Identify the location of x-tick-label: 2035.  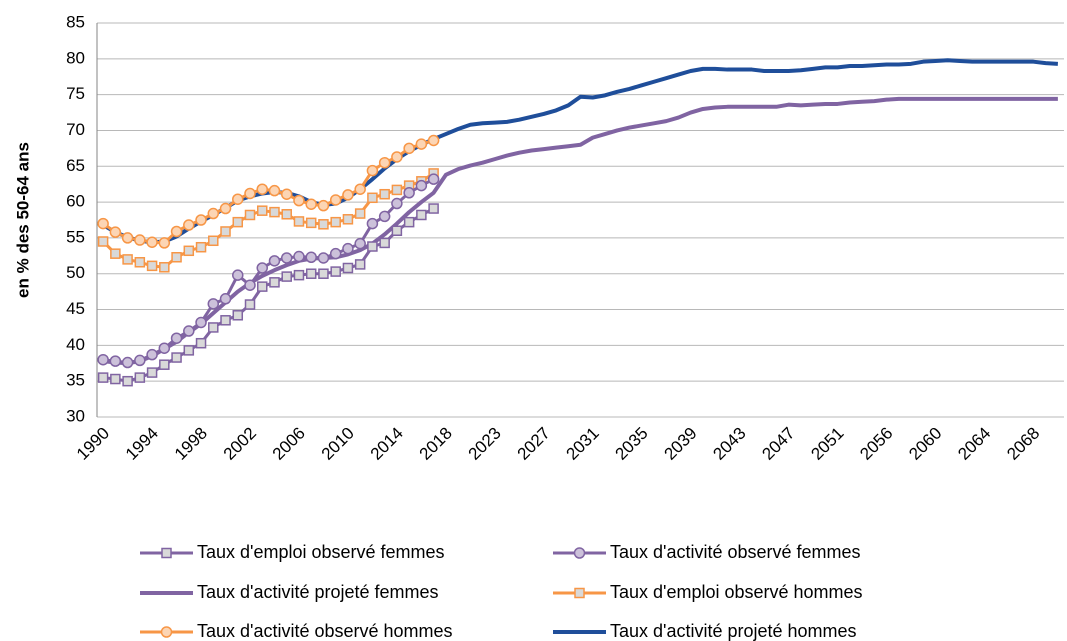
(632, 444).